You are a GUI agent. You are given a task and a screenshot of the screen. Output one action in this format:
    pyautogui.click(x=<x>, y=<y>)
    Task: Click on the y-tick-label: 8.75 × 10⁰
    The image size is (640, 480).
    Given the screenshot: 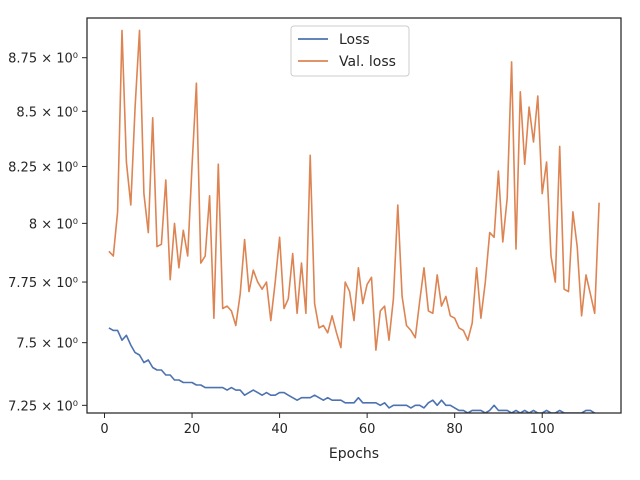 What is the action you would take?
    pyautogui.click(x=43, y=59)
    